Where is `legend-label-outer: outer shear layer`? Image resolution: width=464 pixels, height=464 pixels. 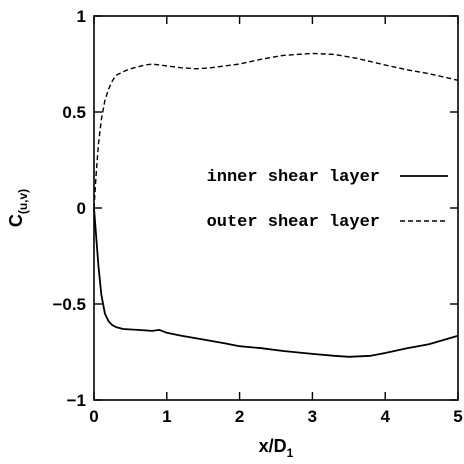 legend-label-outer: outer shear layer is located at coordinates (293, 222).